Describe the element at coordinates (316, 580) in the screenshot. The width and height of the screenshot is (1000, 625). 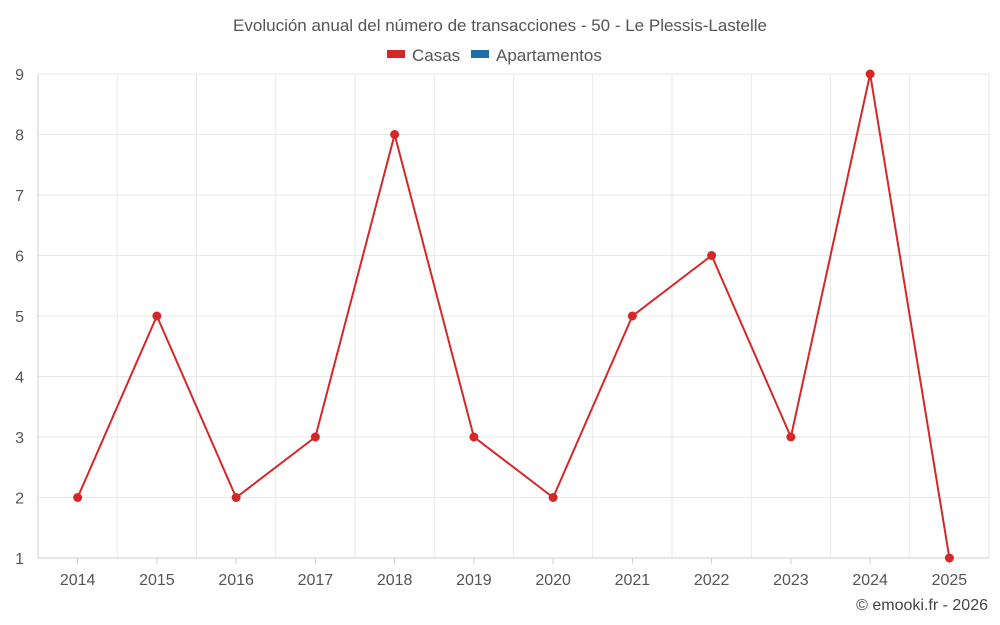
I see `x-tick-label: 2017` at that location.